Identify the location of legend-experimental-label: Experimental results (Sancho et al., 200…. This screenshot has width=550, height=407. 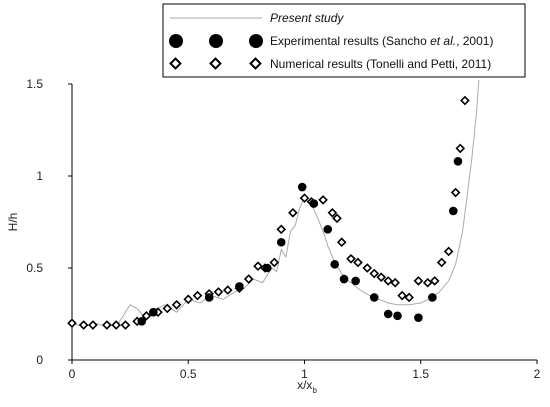
(381, 41).